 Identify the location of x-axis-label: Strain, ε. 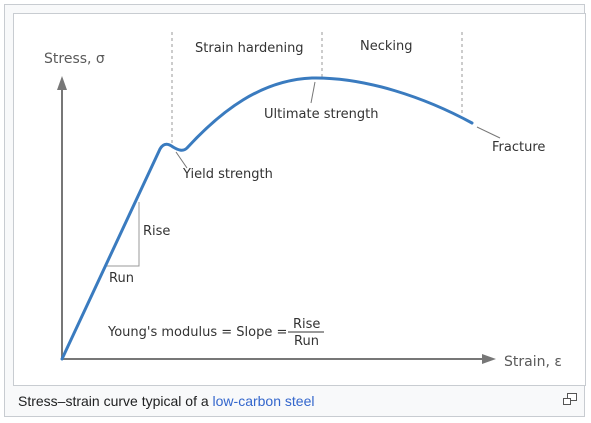
(533, 362).